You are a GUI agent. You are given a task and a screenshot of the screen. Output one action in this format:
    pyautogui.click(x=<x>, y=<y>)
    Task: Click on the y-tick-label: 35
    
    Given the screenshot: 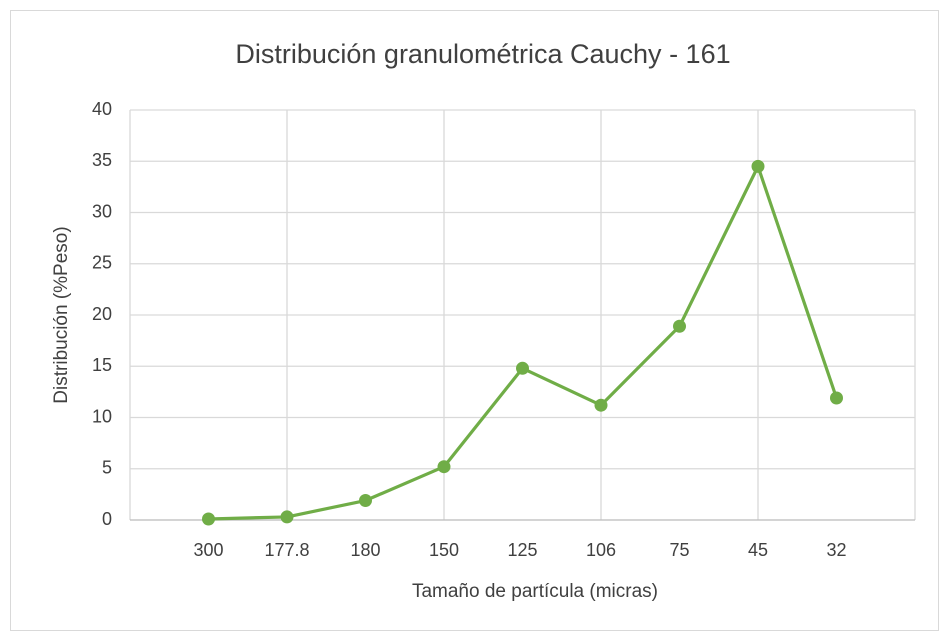 What is the action you would take?
    pyautogui.click(x=102, y=160)
    